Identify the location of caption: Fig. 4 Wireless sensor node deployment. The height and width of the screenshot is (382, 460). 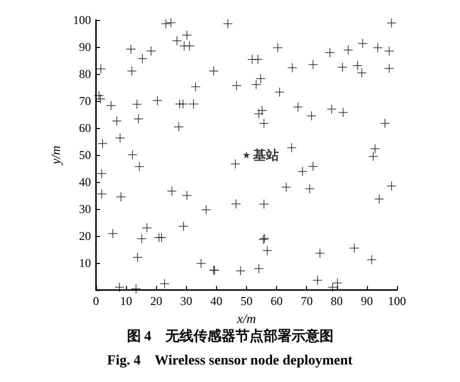
(230, 361).